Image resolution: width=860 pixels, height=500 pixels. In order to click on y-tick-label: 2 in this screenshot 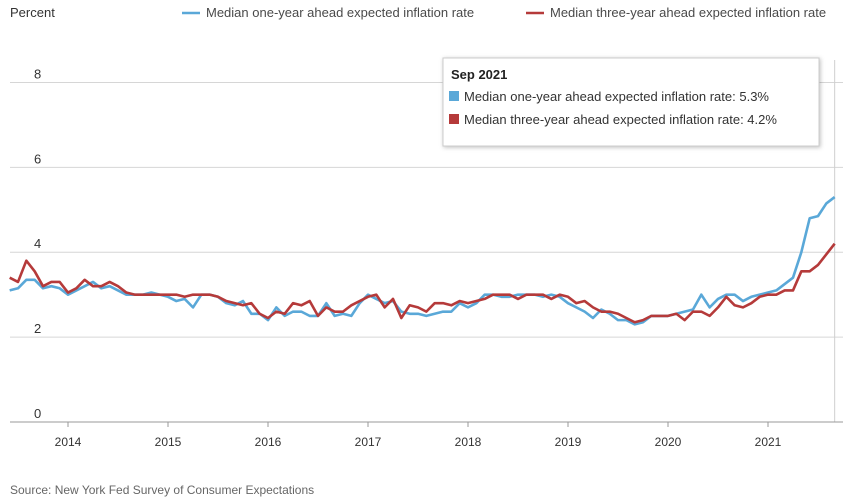, I will do `click(37, 328)`.